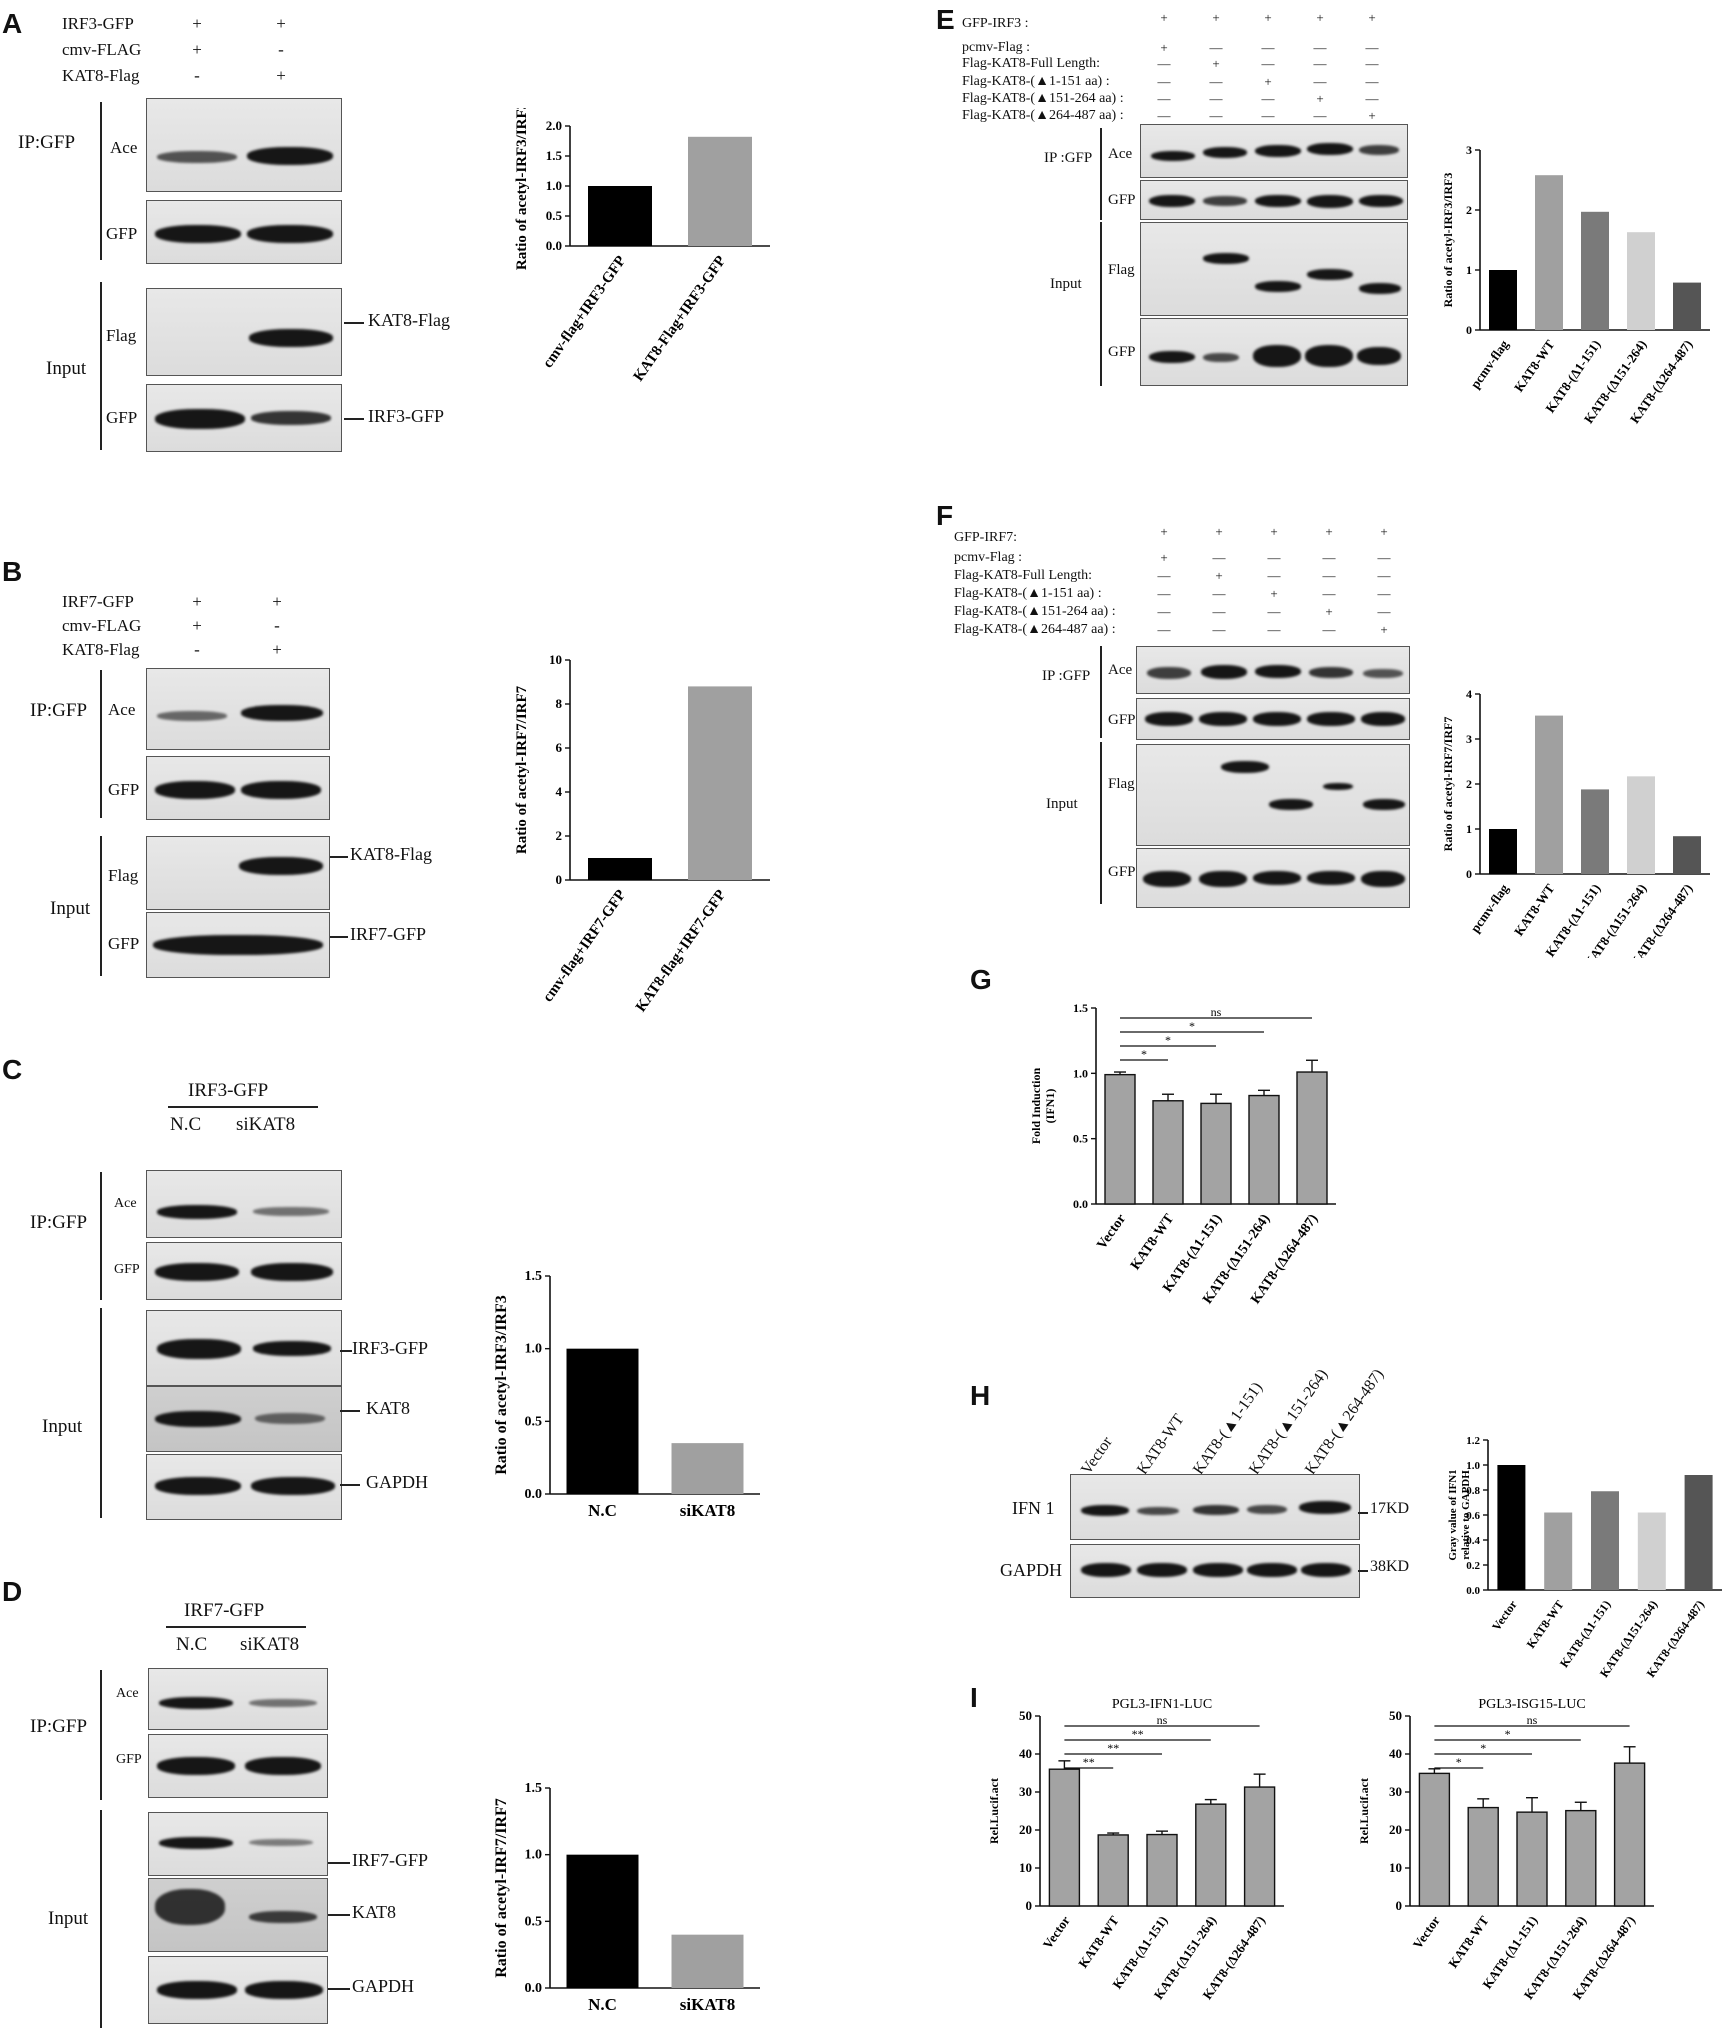 Image resolution: width=1732 pixels, height=2040 pixels. Describe the element at coordinates (1466, 1515) in the screenshot. I see `y-axis-label-line: relative to GAPDH` at that location.